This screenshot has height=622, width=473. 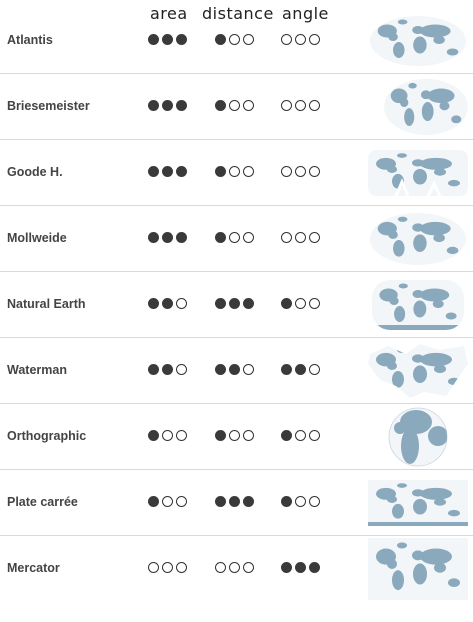 What do you see at coordinates (37, 238) in the screenshot?
I see `projection-name: Mollweide` at bounding box center [37, 238].